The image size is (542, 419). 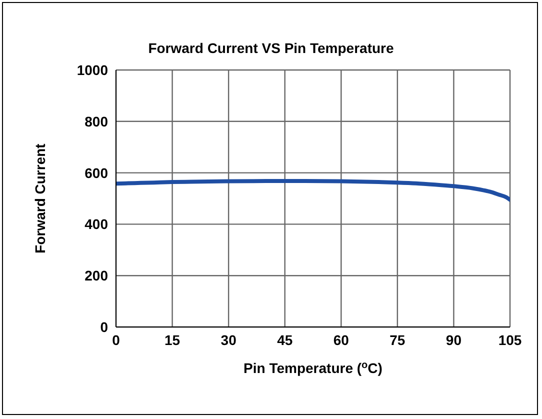 I want to click on x-tick-label: 30, so click(x=228, y=340).